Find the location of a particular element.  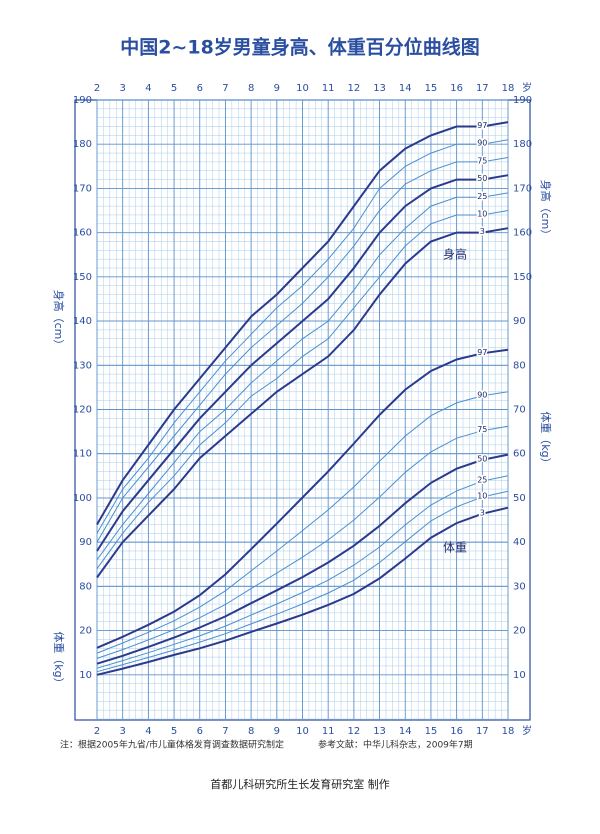

maker: 首都儿科研究所生长发育研究室 制作 is located at coordinates (300, 784).